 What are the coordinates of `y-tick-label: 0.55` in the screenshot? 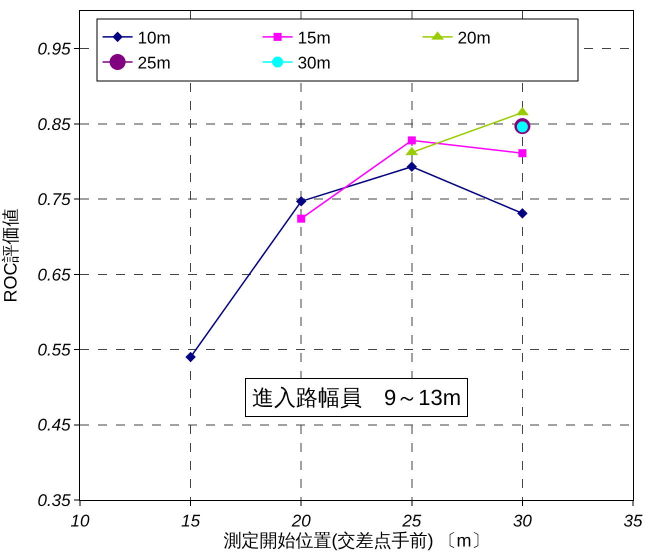 It's located at (55, 350).